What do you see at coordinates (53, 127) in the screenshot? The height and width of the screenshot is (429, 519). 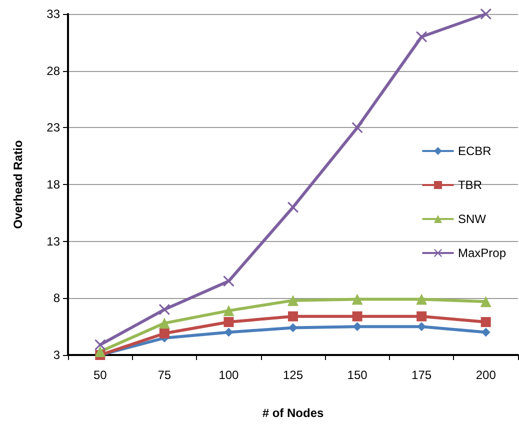 I see `y-tick-label: 23` at bounding box center [53, 127].